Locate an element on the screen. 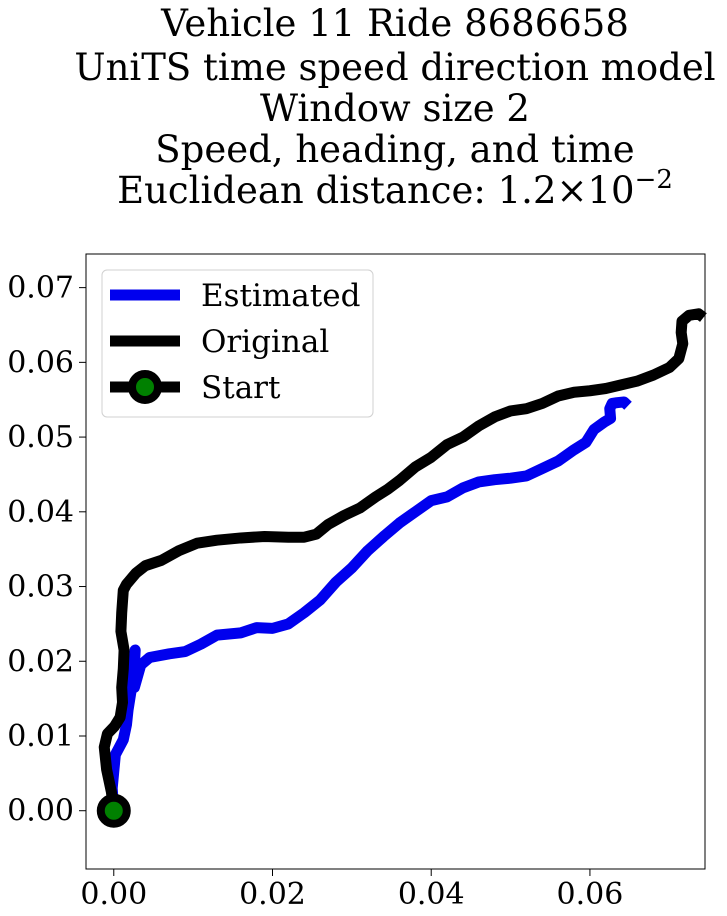  y-tick-label: 0.04 is located at coordinates (40, 512).